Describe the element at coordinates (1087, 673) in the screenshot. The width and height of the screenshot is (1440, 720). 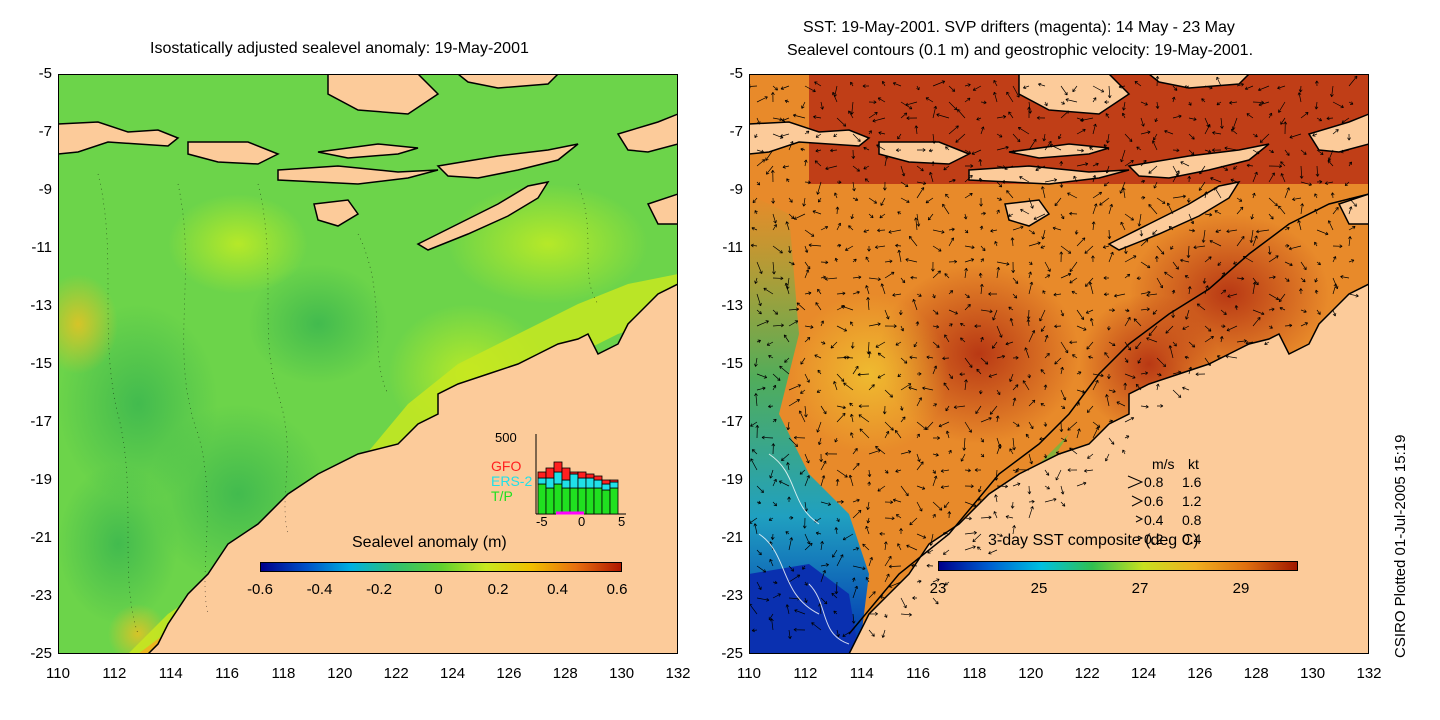
I see `right-lon-tick: 122` at that location.